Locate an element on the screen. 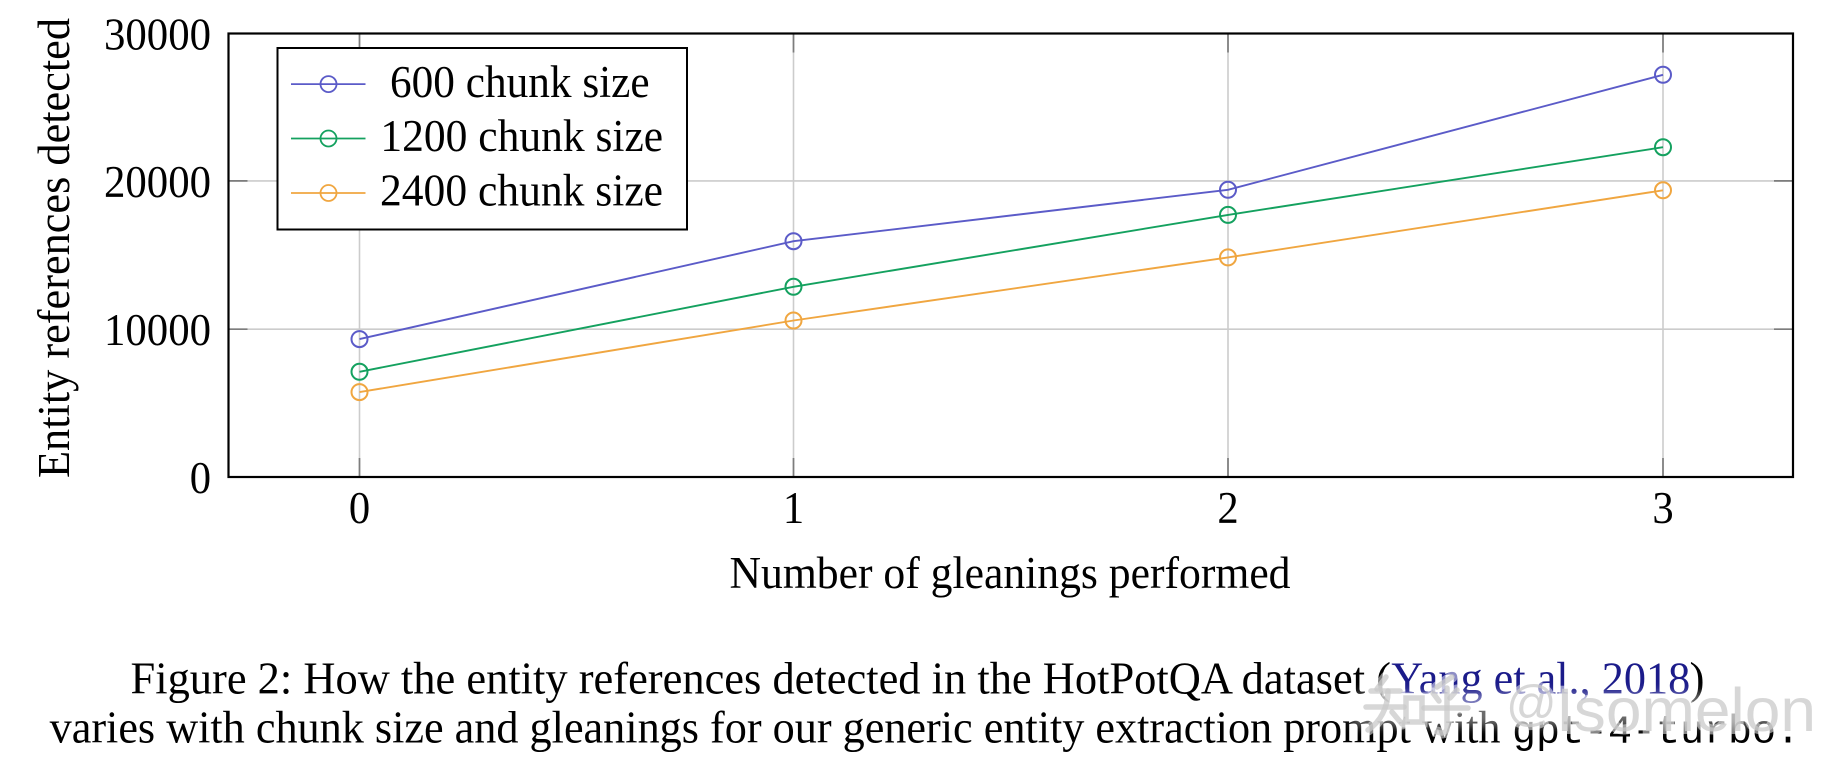 This screenshot has width=1826, height=776. svg-text: 1 is located at coordinates (793, 508).